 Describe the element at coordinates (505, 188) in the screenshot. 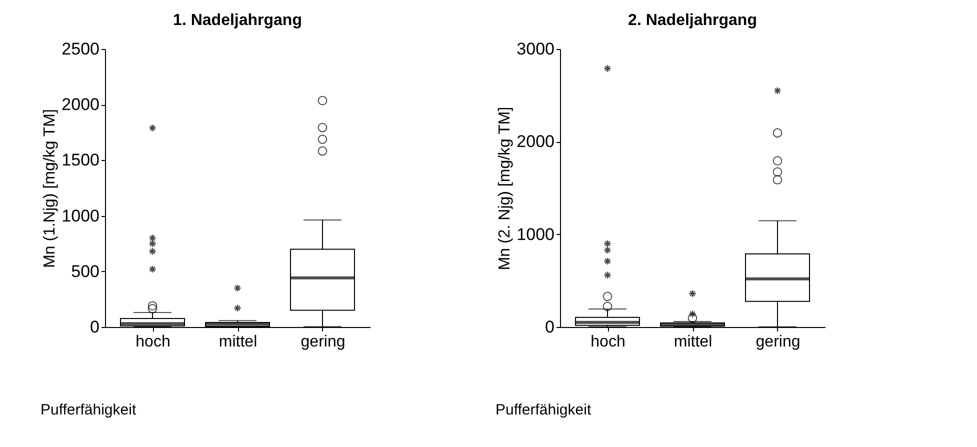

I see `y-axis-title: Mn (2. Njg) [mg/kg TM]` at that location.